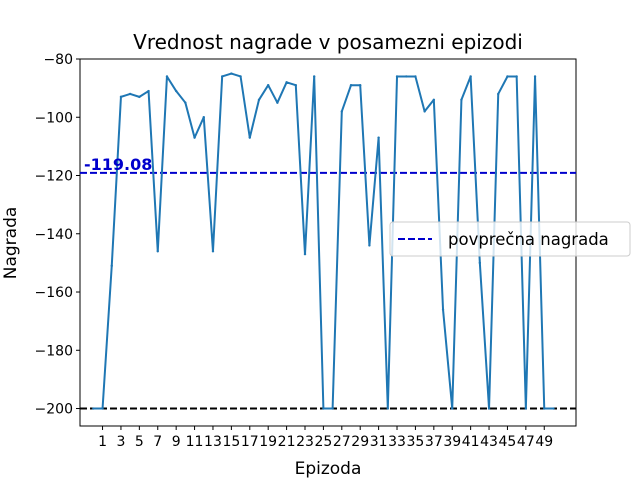 The image size is (640, 480). I want to click on x-tick-label: 19, so click(268, 442).